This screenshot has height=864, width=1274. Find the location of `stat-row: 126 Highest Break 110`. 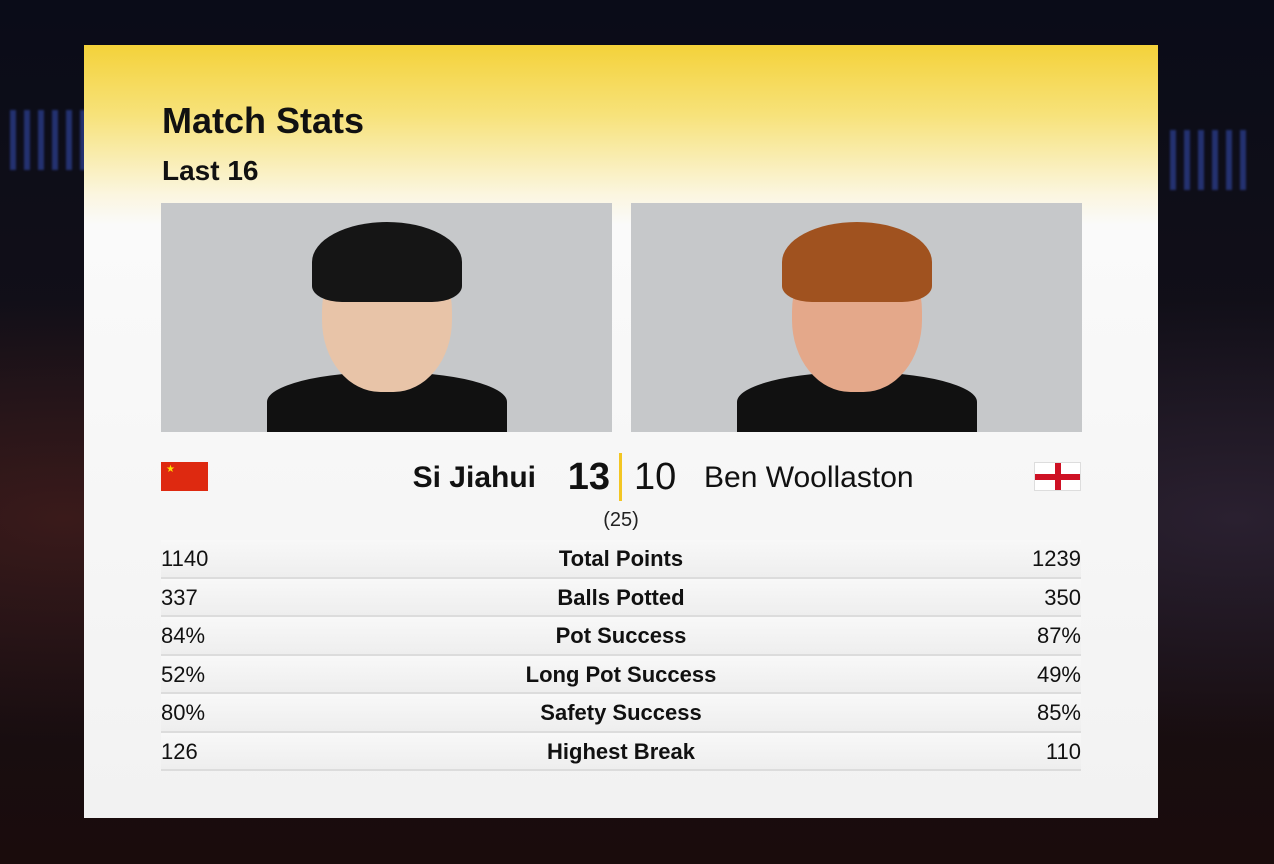

stat-row: 126 Highest Break 110 is located at coordinates (621, 751).